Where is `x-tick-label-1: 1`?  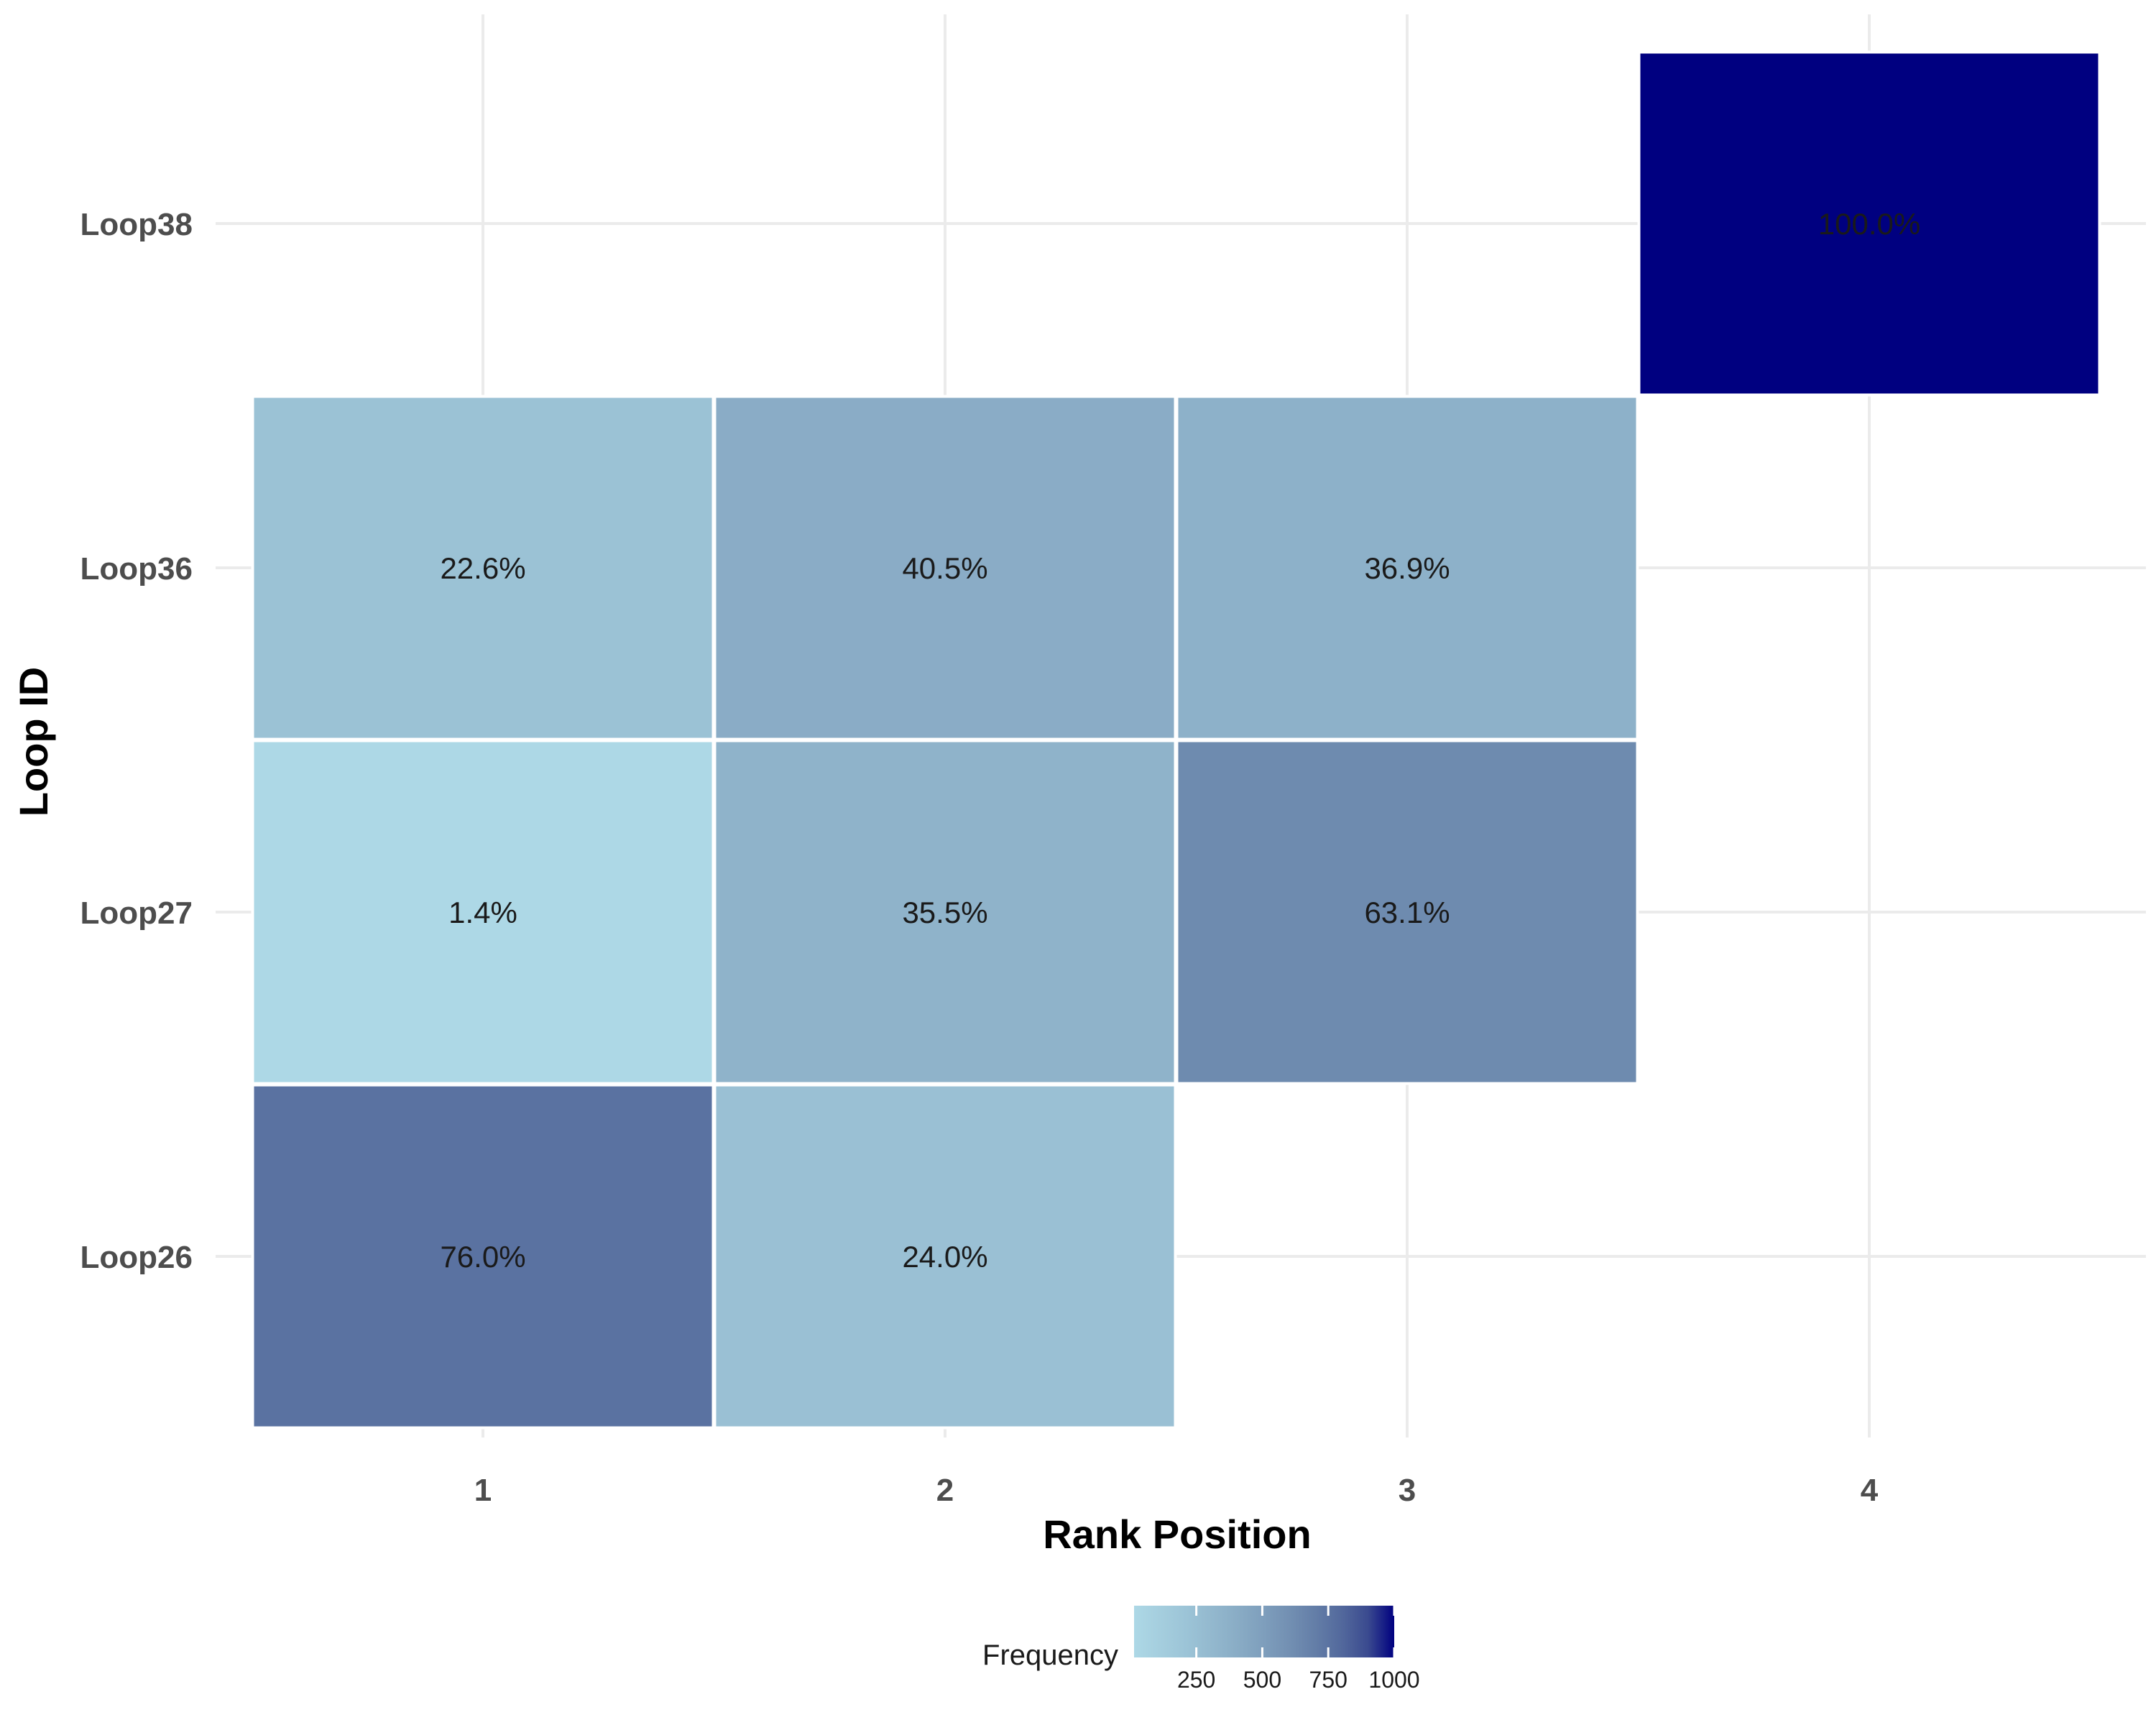
x-tick-label-1: 1 is located at coordinates (483, 1490).